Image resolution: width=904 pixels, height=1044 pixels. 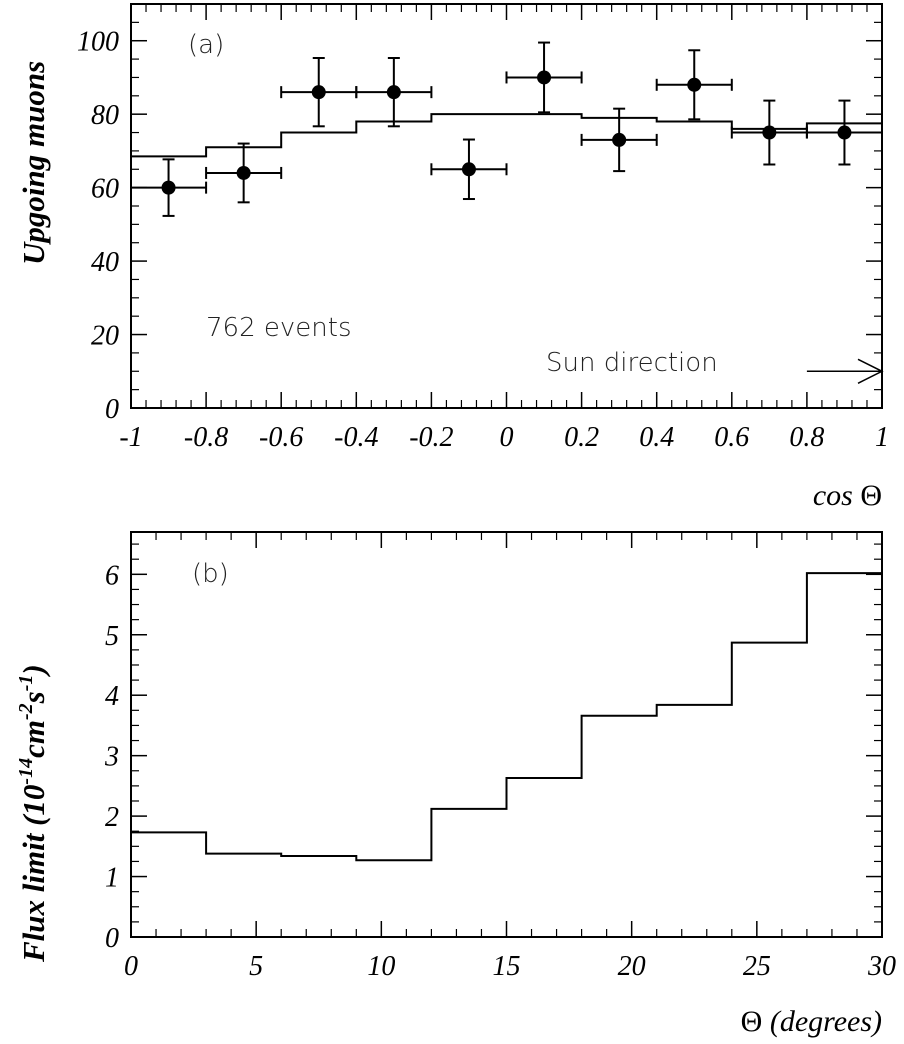 I want to click on y-tick-label: 100, so click(x=98, y=42).